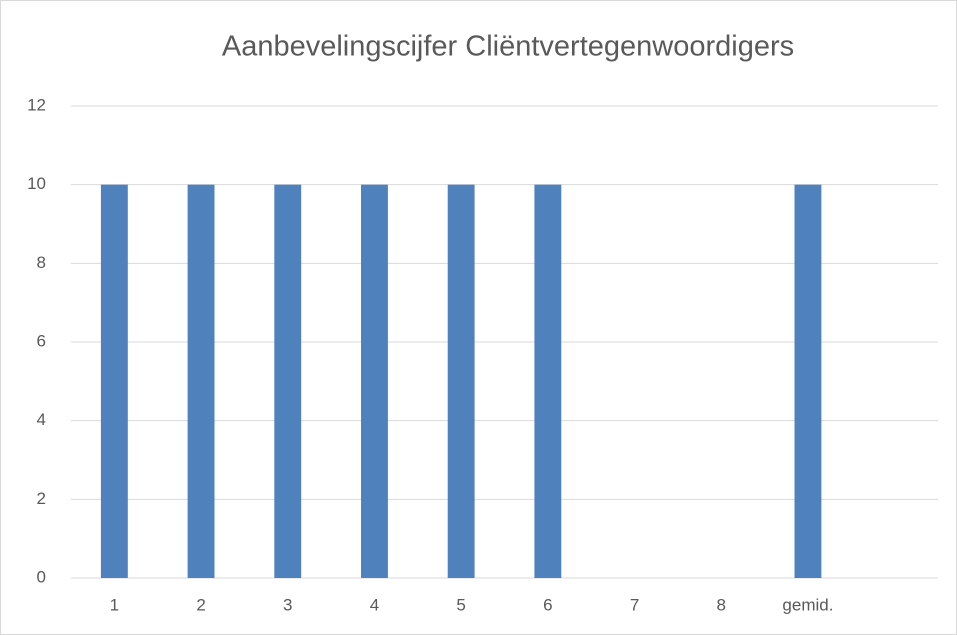 This screenshot has width=957, height=635. Describe the element at coordinates (634, 604) in the screenshot. I see `x-tick-label: 7` at that location.